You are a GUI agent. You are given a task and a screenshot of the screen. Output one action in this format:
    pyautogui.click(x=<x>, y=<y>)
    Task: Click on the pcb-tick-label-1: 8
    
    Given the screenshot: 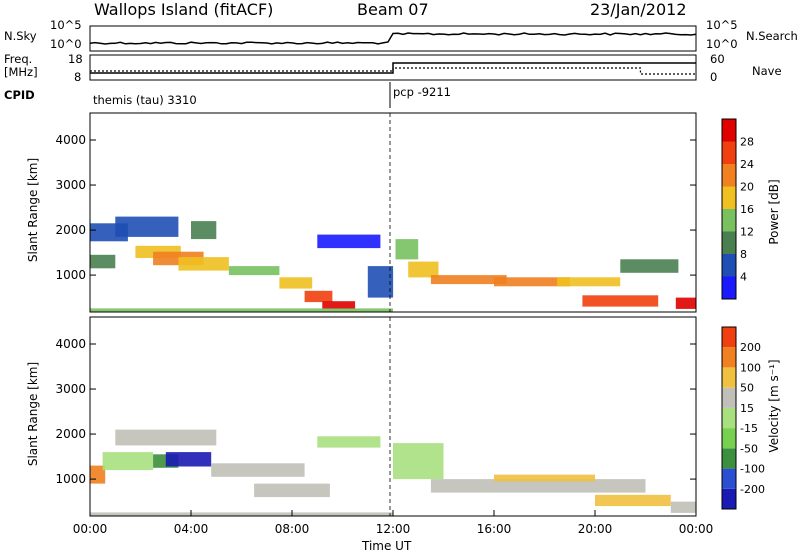 What is the action you would take?
    pyautogui.click(x=743, y=254)
    